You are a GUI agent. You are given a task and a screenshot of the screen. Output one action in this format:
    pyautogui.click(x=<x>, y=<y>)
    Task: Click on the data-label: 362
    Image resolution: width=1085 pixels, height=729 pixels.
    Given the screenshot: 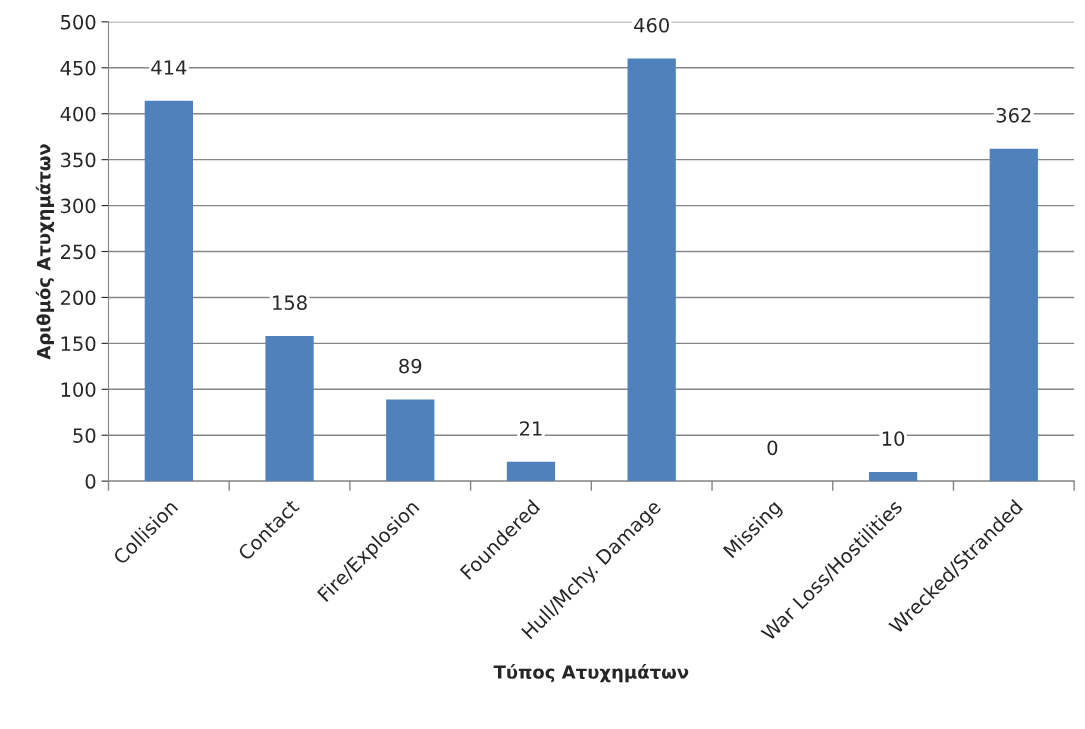 What is the action you would take?
    pyautogui.click(x=1013, y=115)
    